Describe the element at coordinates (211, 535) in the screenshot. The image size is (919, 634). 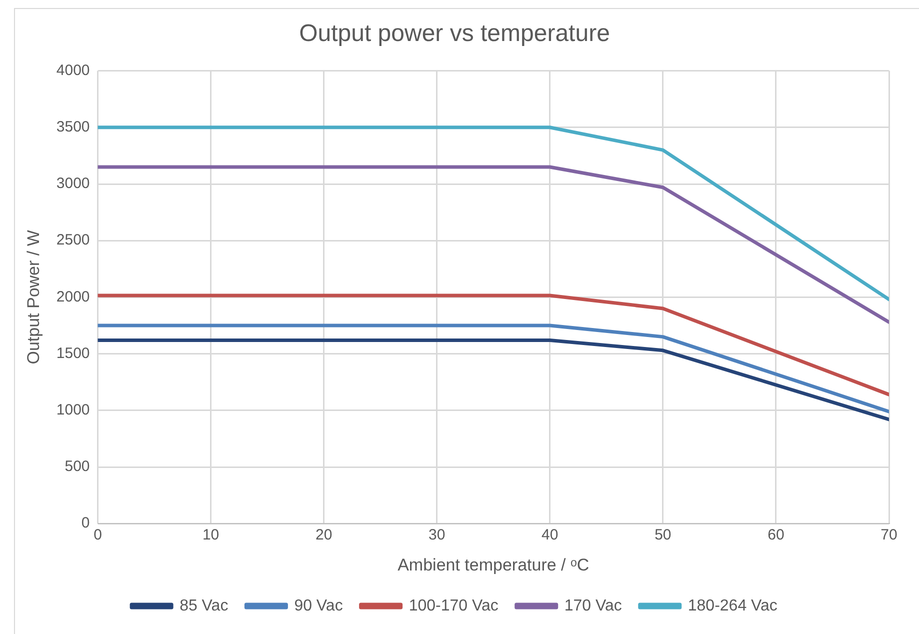
I see `x-tick-label: 10` at that location.